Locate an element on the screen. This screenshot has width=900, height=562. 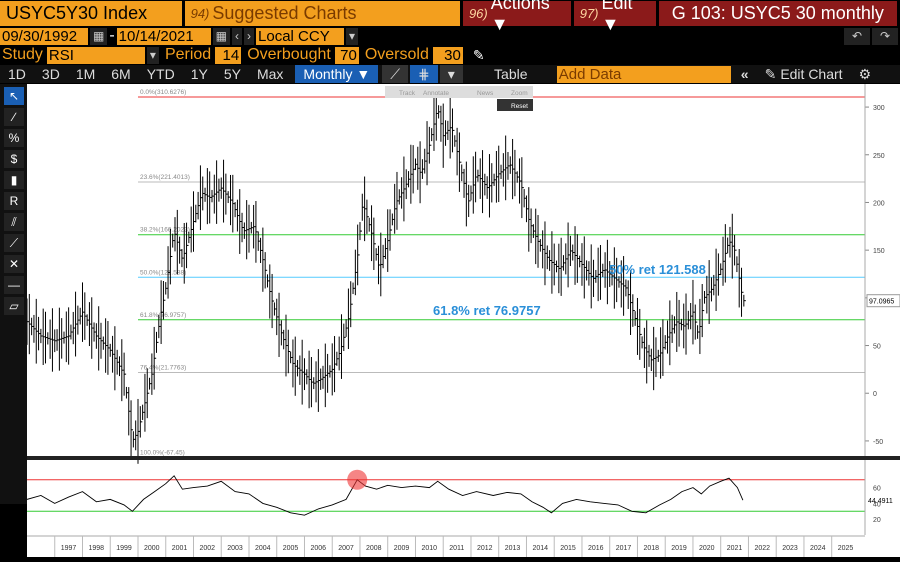
add-data-input: Add Data is located at coordinates (643, 74).